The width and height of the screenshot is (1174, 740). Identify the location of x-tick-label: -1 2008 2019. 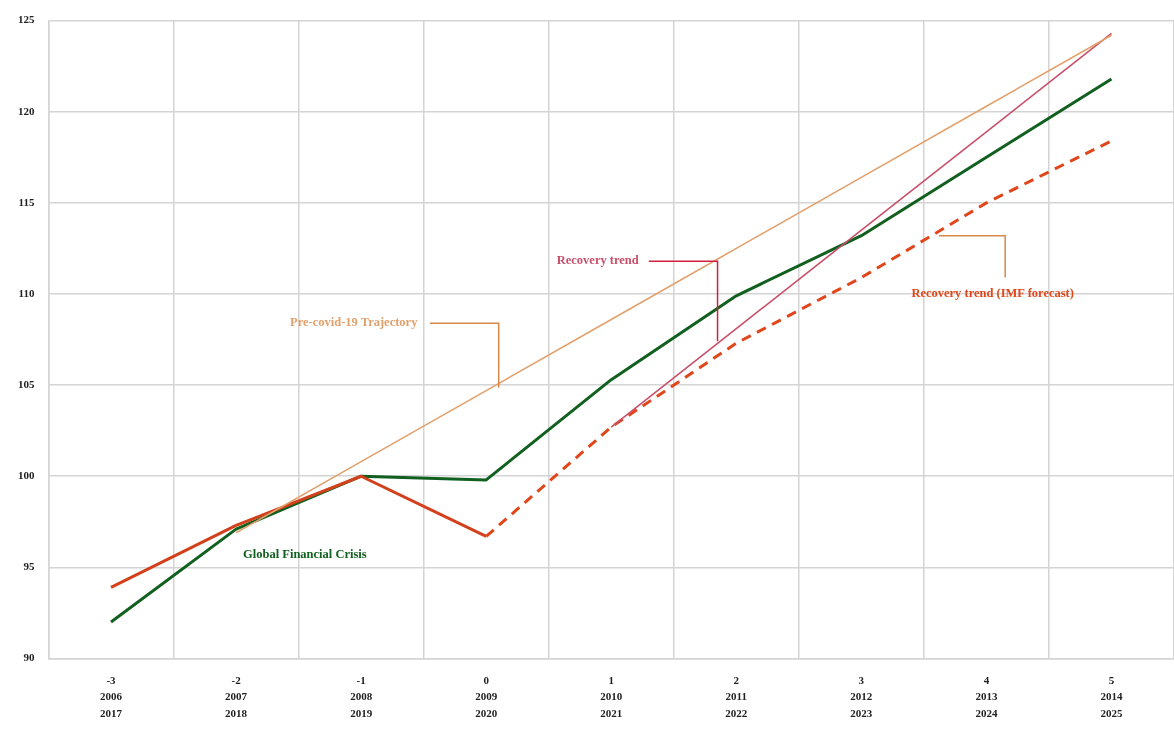
(361, 696).